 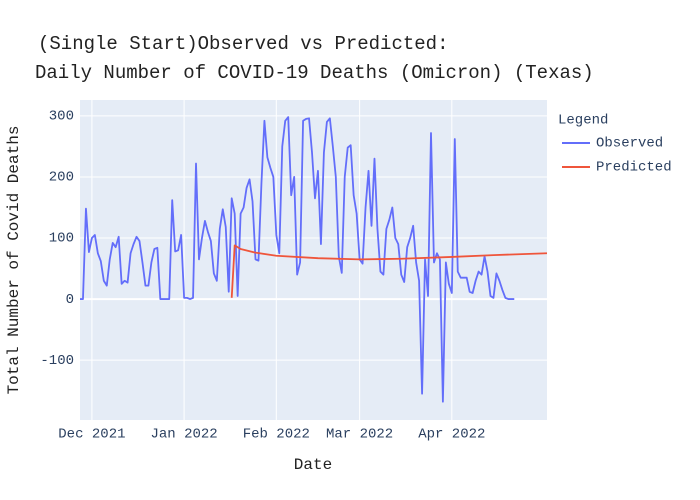 What do you see at coordinates (61, 117) in the screenshot?
I see `y-tick-label: 300` at bounding box center [61, 117].